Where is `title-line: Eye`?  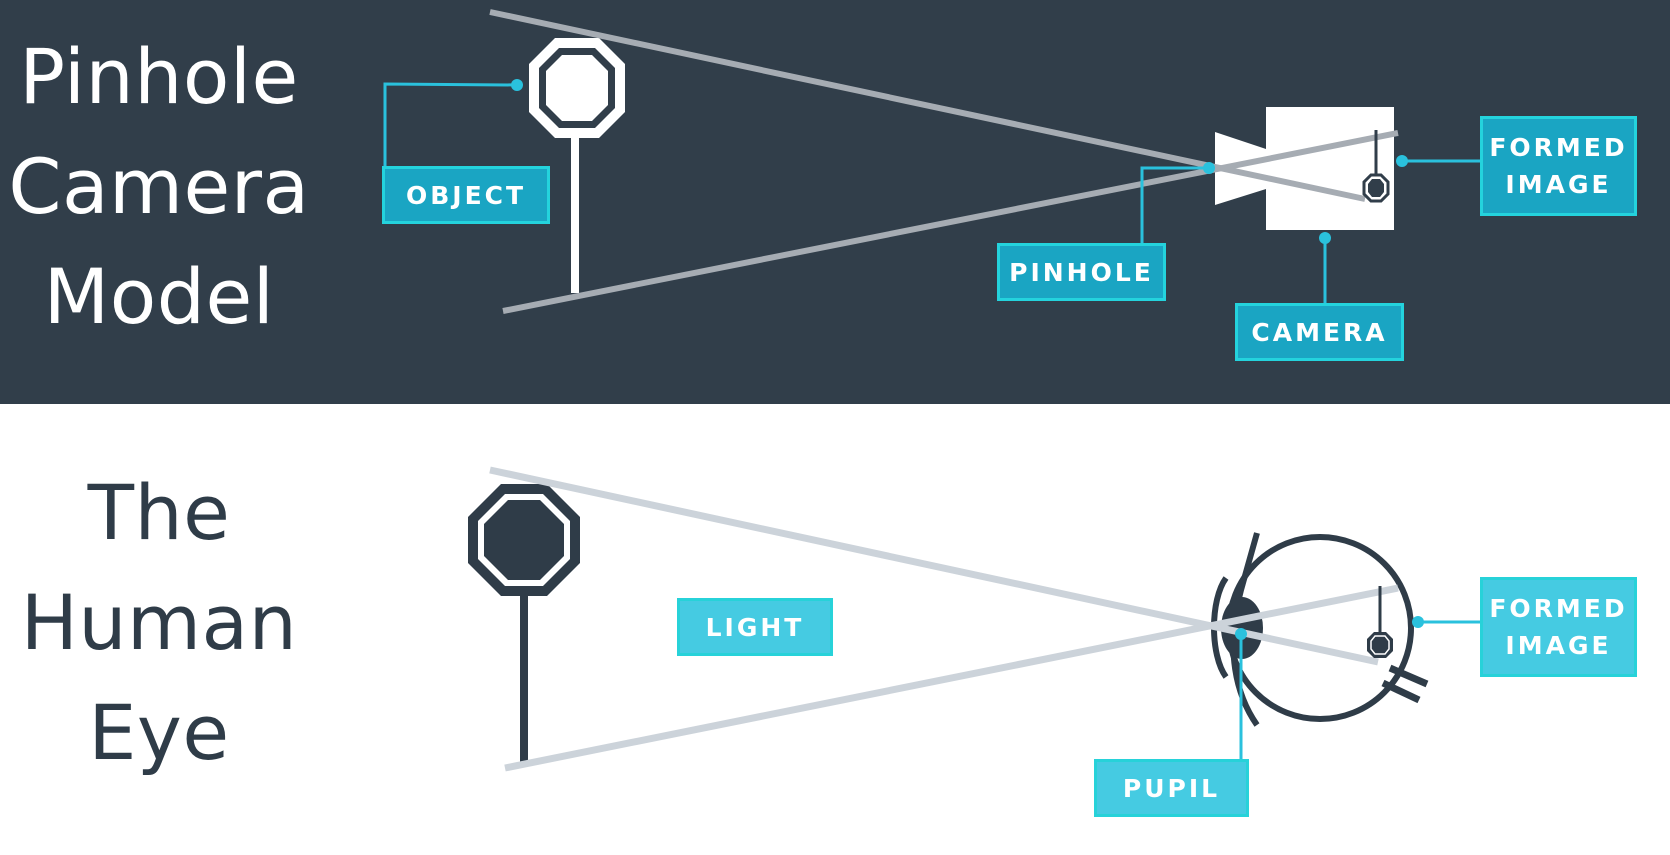
title-line: Eye is located at coordinates (159, 732).